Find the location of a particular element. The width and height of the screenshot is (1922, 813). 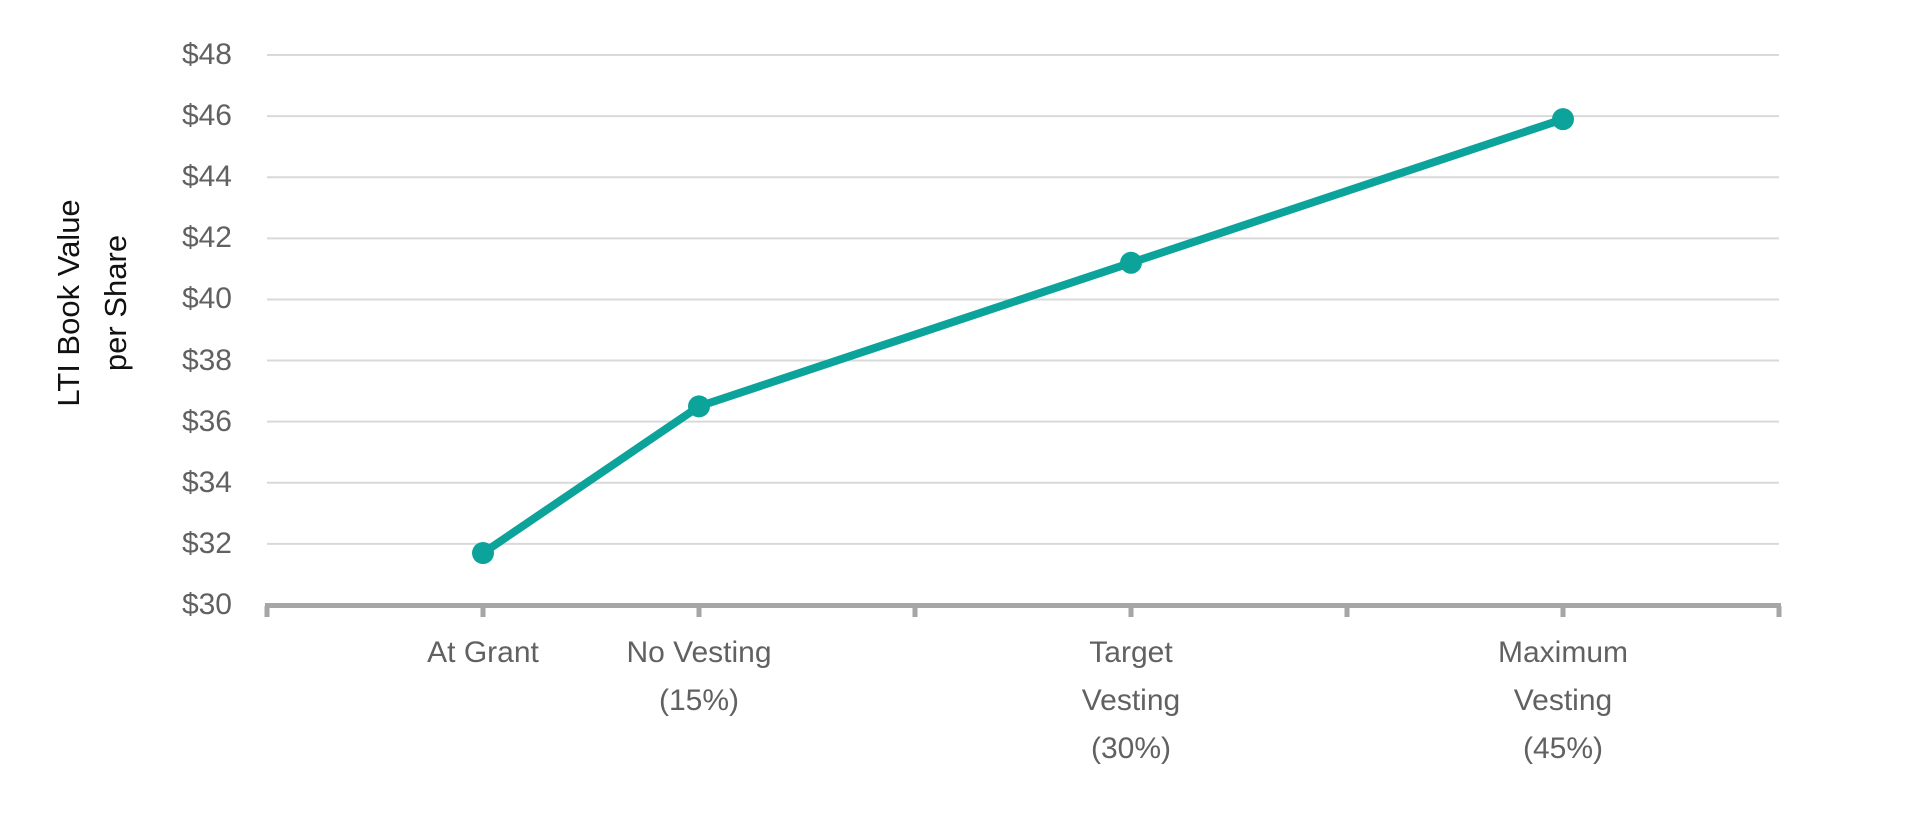

y-tick-label: $48 is located at coordinates (206, 54).